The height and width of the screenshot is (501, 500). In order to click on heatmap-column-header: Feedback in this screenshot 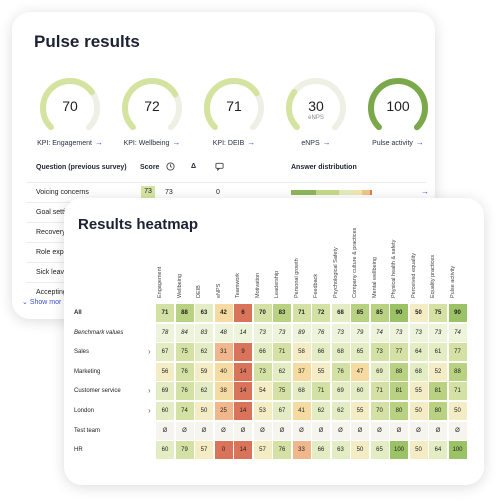, I will do `click(321, 270)`.